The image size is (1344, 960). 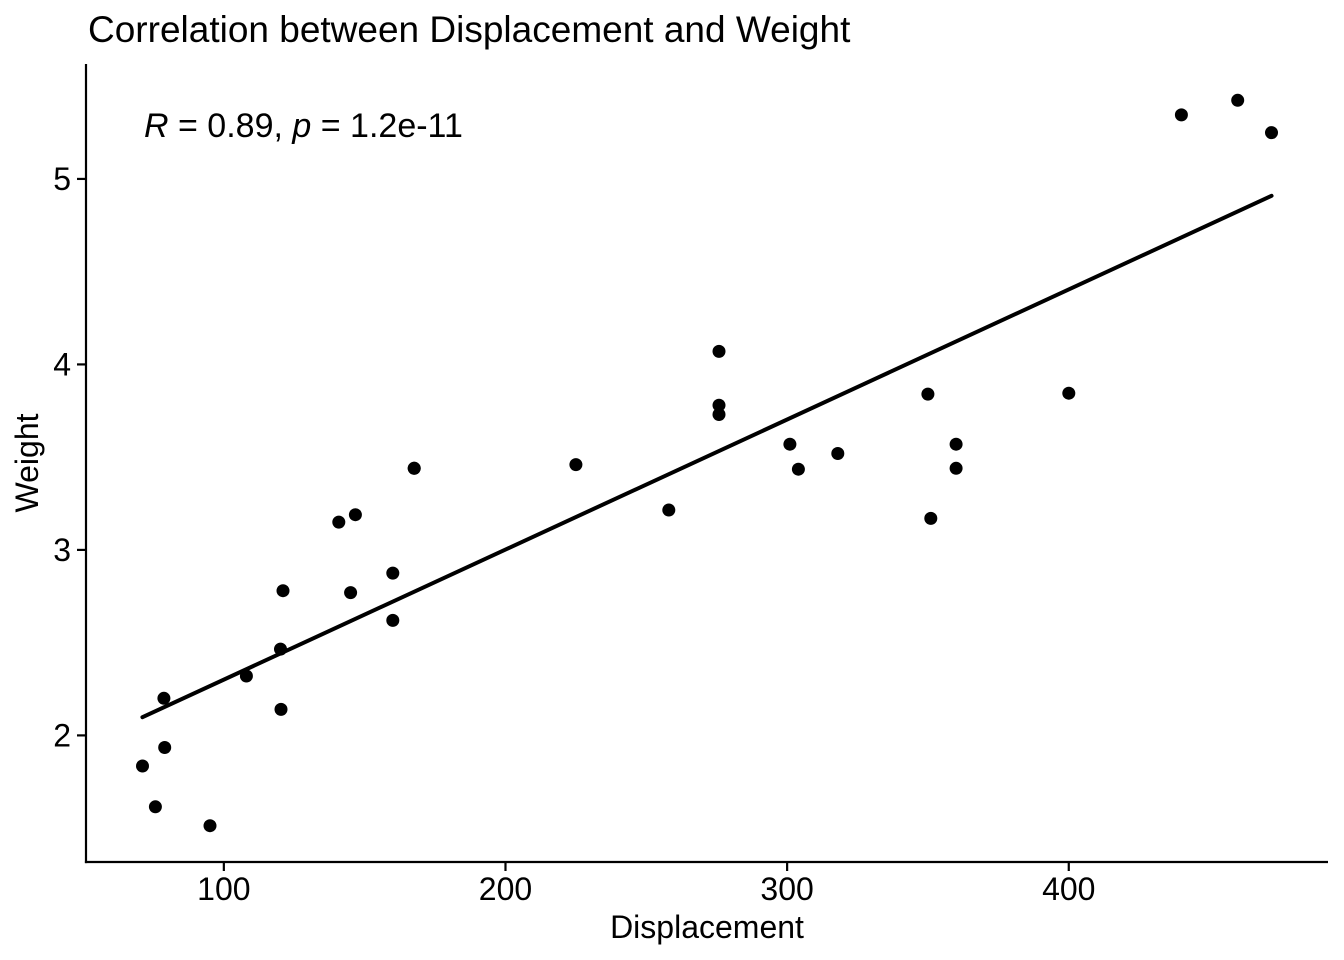 I want to click on y-tick-label: 4, so click(x=62, y=364).